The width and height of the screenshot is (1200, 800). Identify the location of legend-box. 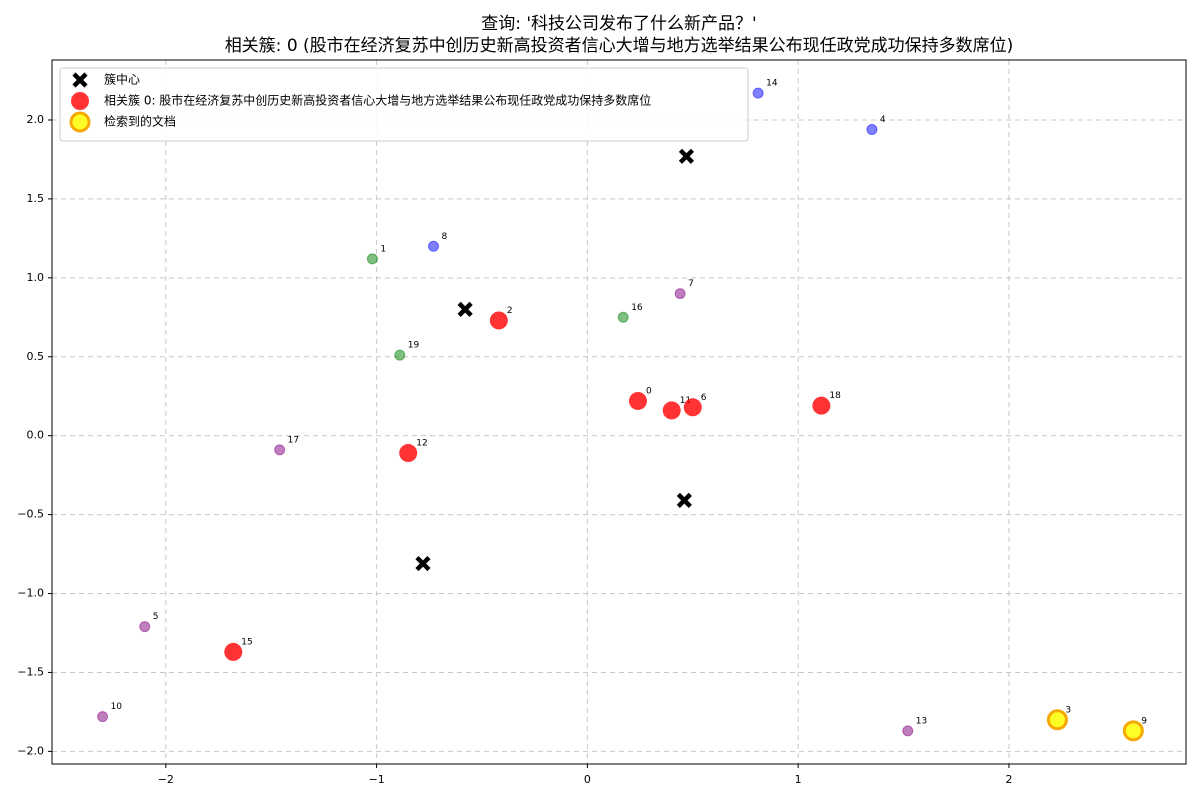
(404, 104).